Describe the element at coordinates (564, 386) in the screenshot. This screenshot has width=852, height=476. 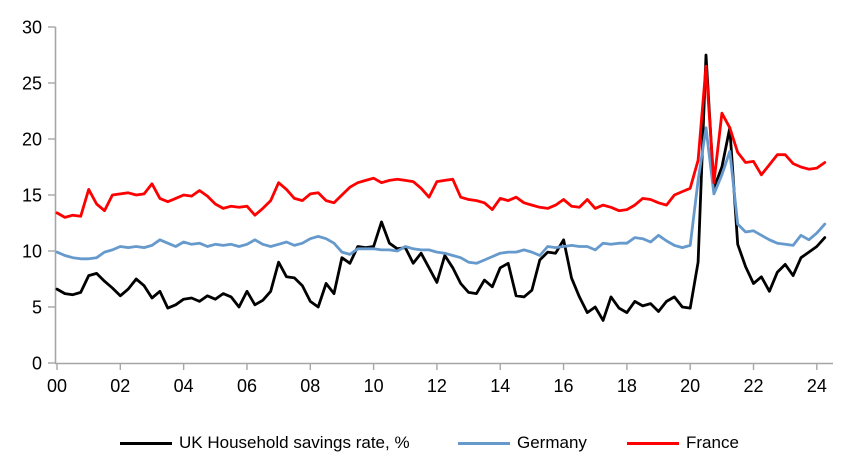
I see `x-tick-label: 16` at that location.